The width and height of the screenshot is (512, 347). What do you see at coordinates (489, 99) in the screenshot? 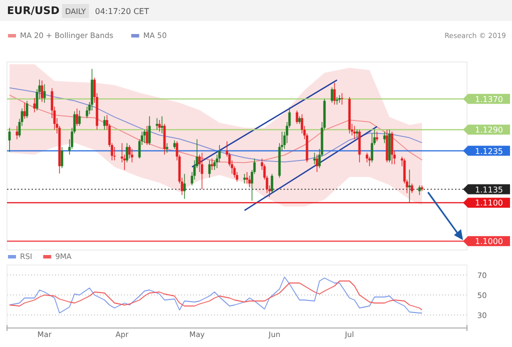
I see `ref-line-label: 1.1370` at bounding box center [489, 99].